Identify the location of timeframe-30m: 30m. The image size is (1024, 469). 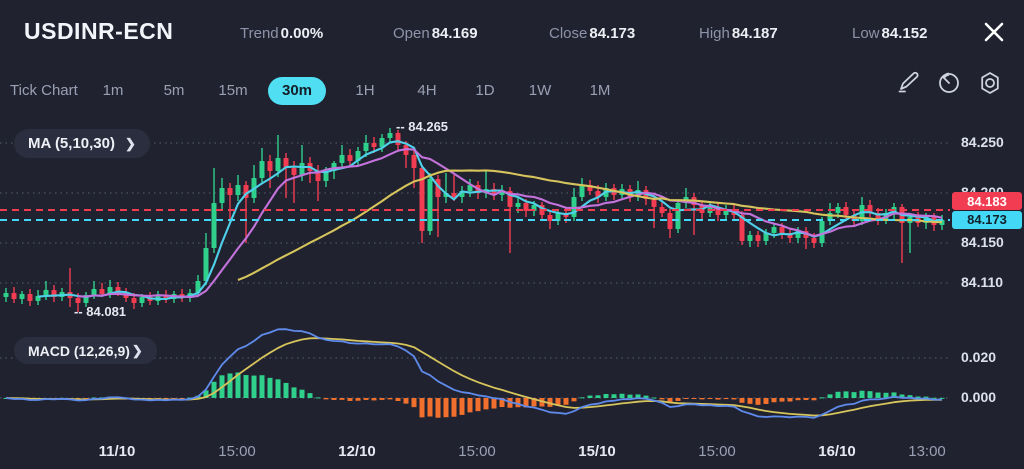
(297, 91).